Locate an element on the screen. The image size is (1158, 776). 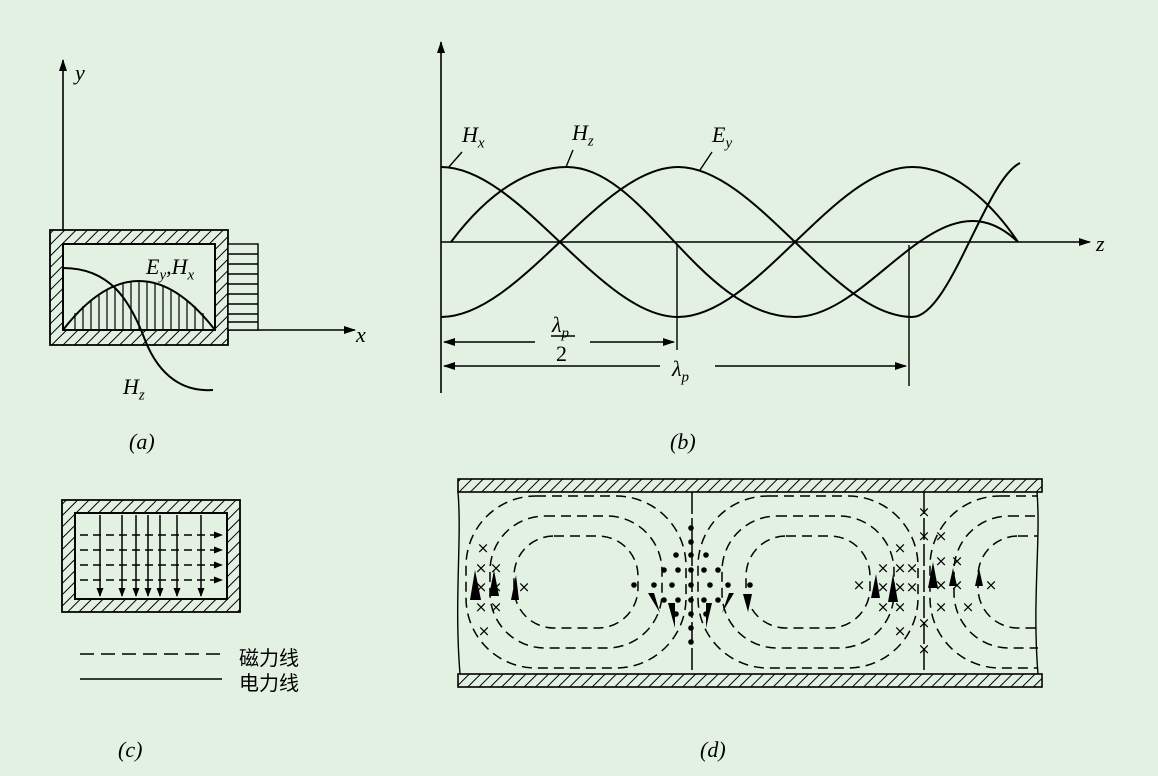
panel-c-magnetic-lines is located at coordinates (151, 557).